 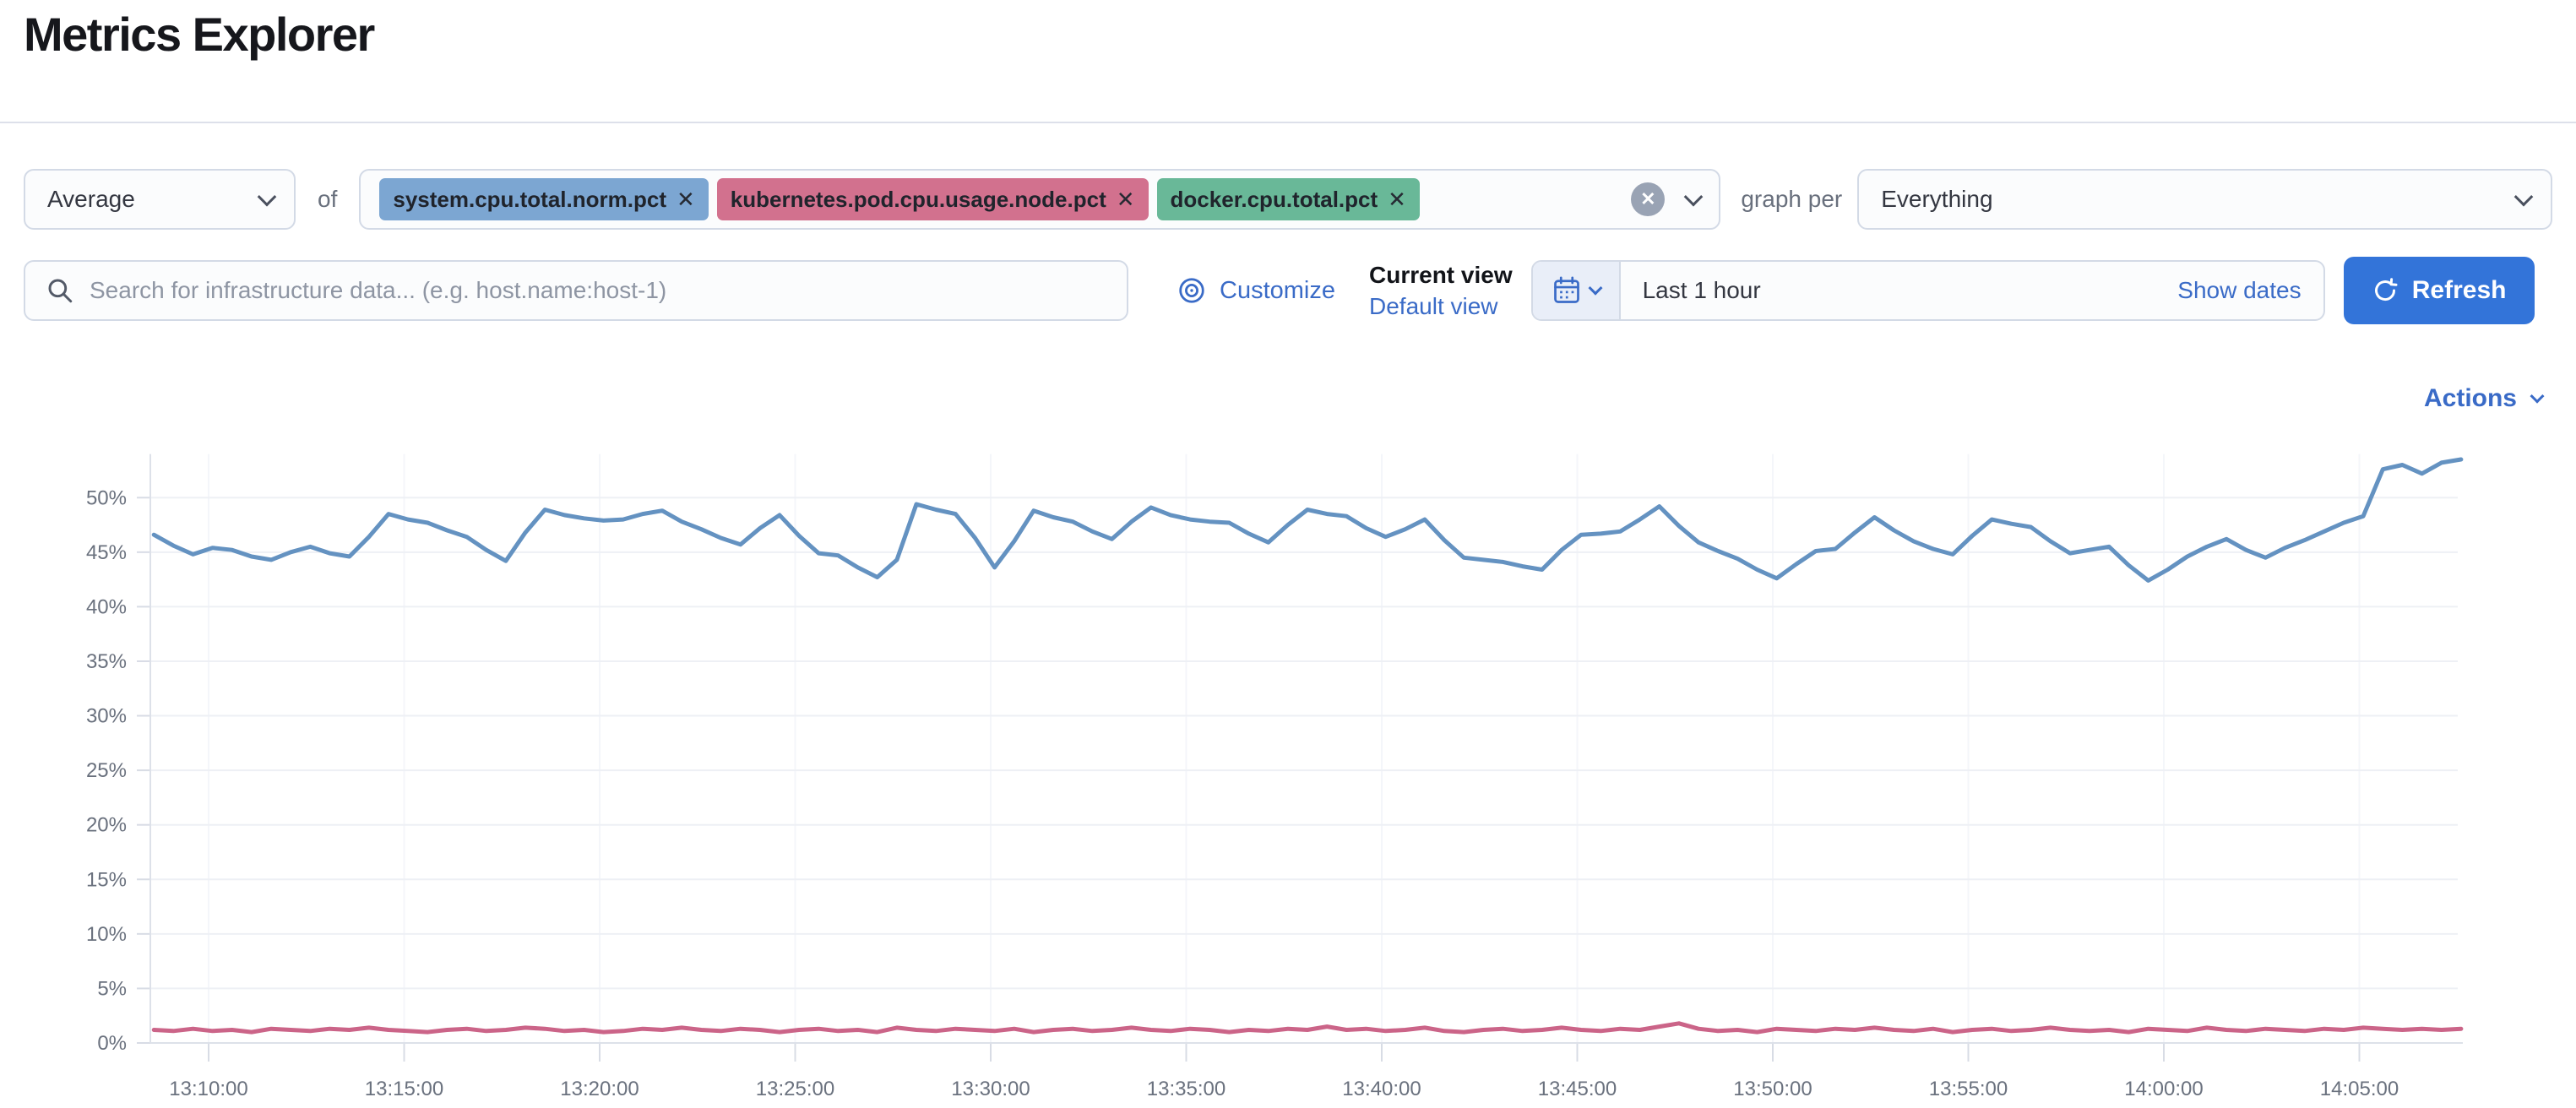 I want to click on graph-per-select: Everything, so click(x=2204, y=199).